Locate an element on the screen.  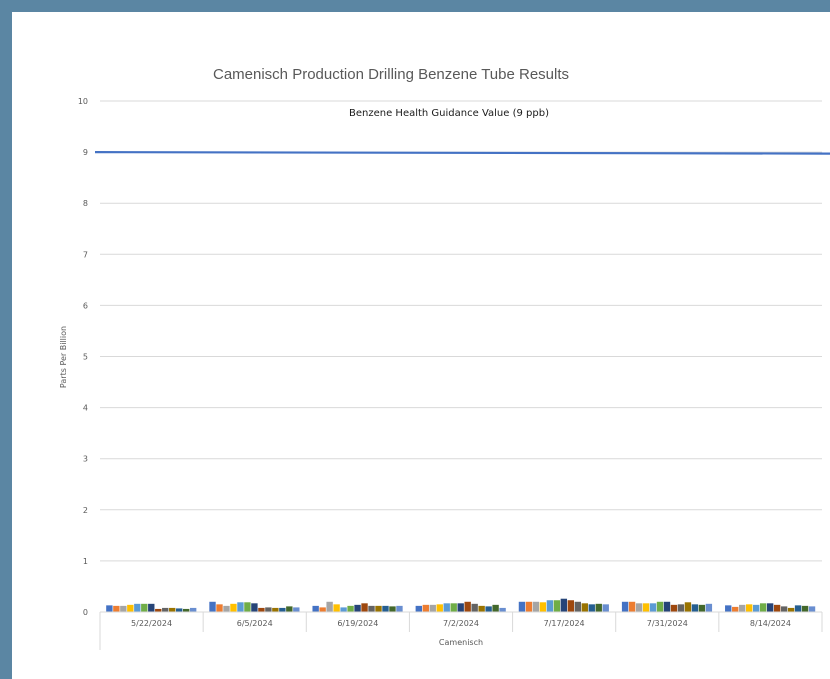
x-tick-label: 7/17/2024 is located at coordinates (564, 623).